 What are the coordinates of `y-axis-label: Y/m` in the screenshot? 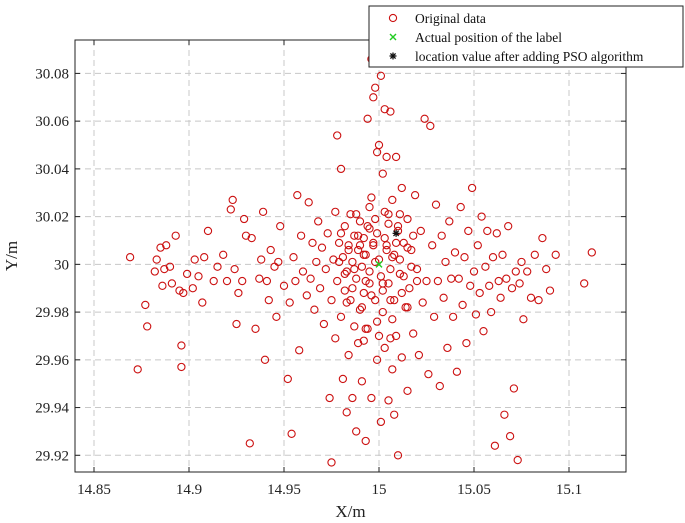 It's located at (11, 256).